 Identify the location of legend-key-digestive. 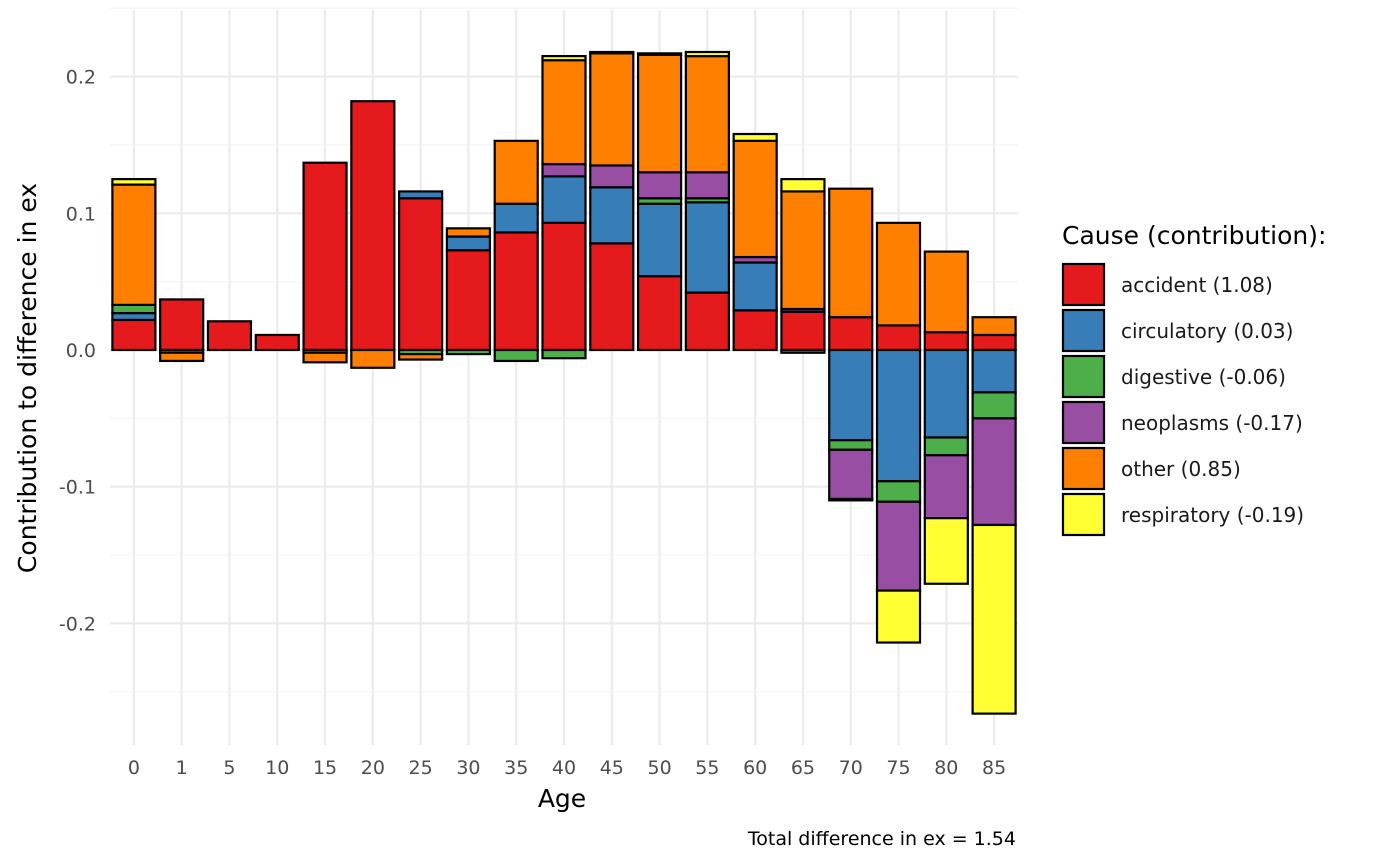
(1083, 376).